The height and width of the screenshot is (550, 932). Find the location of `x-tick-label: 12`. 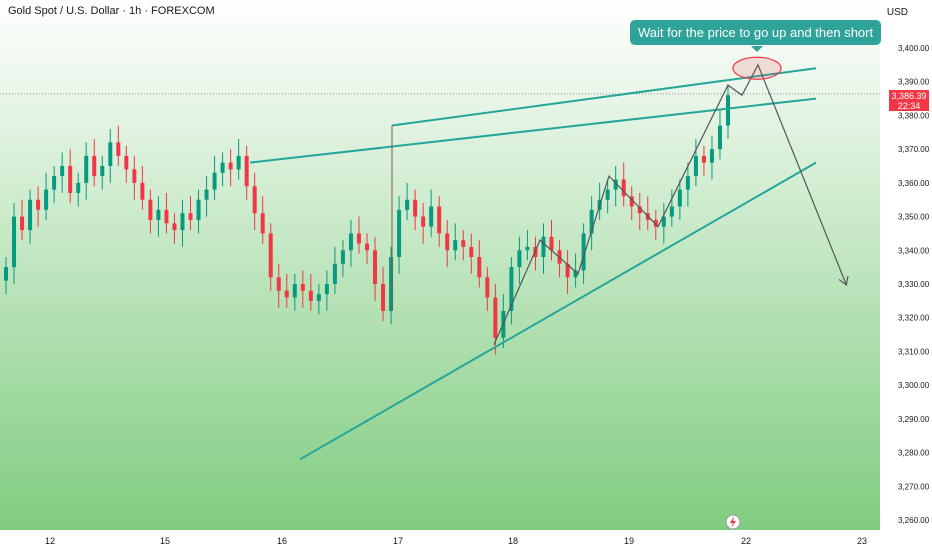

x-tick-label: 12 is located at coordinates (50, 541).